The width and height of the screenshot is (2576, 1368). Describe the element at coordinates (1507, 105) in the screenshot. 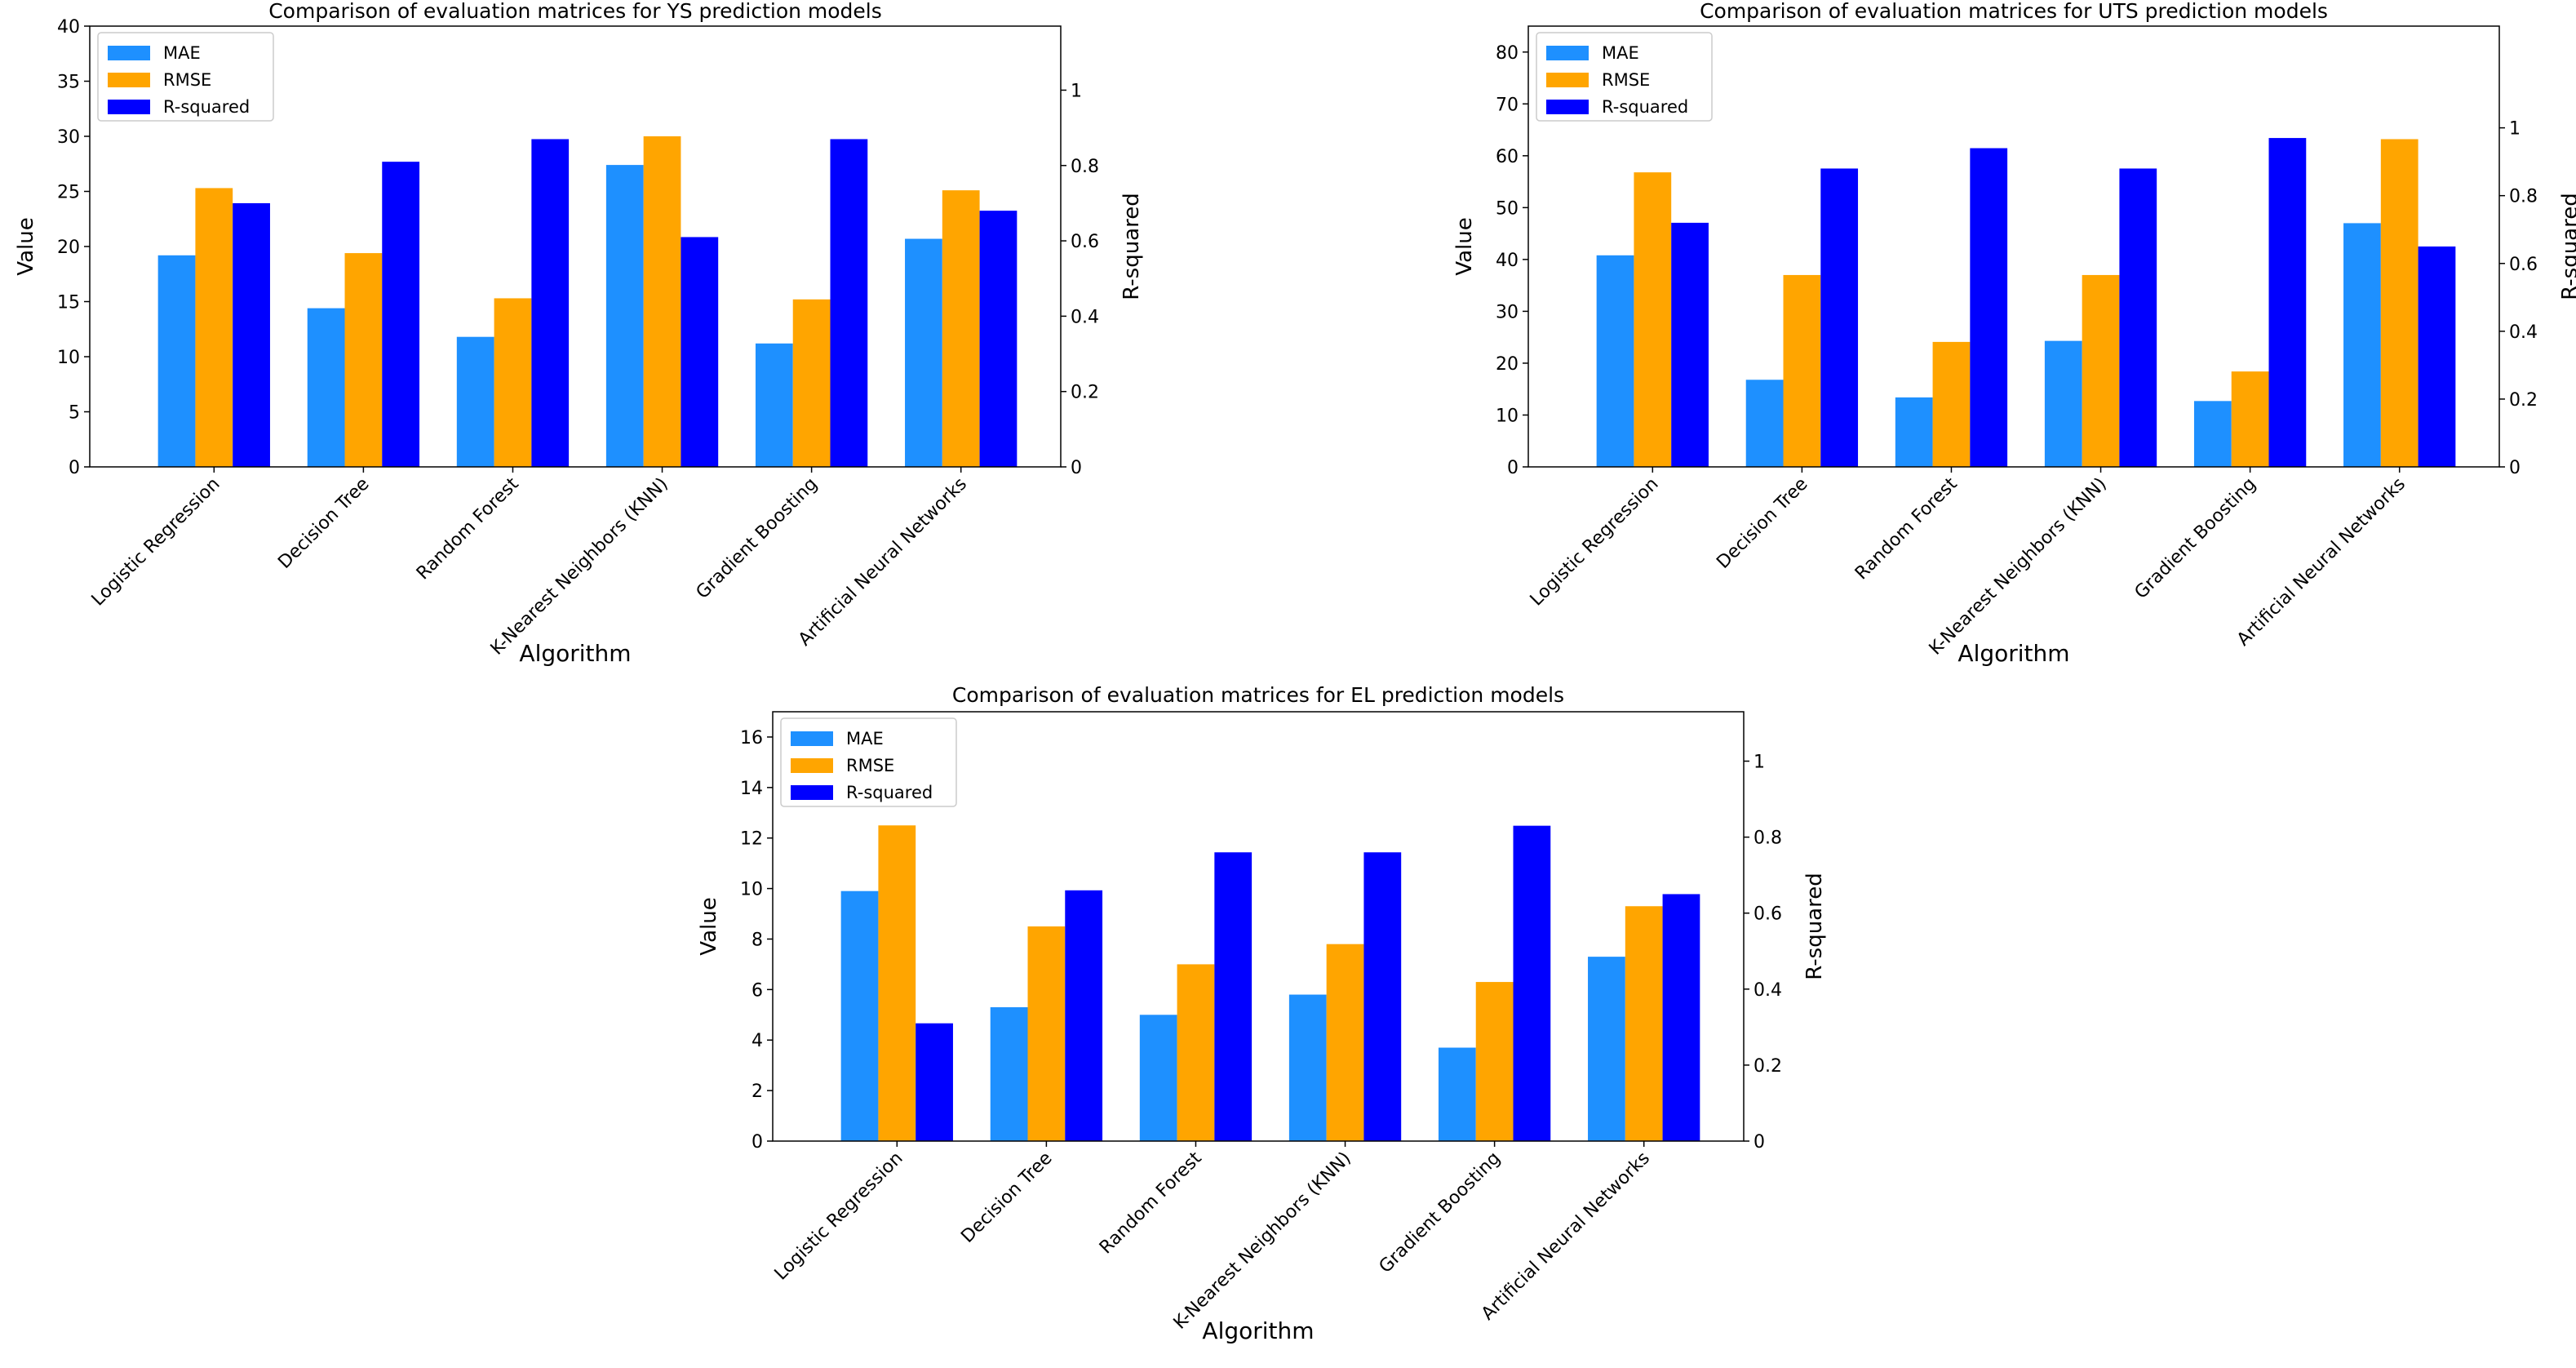

I see `y-tick-label: 70` at that location.